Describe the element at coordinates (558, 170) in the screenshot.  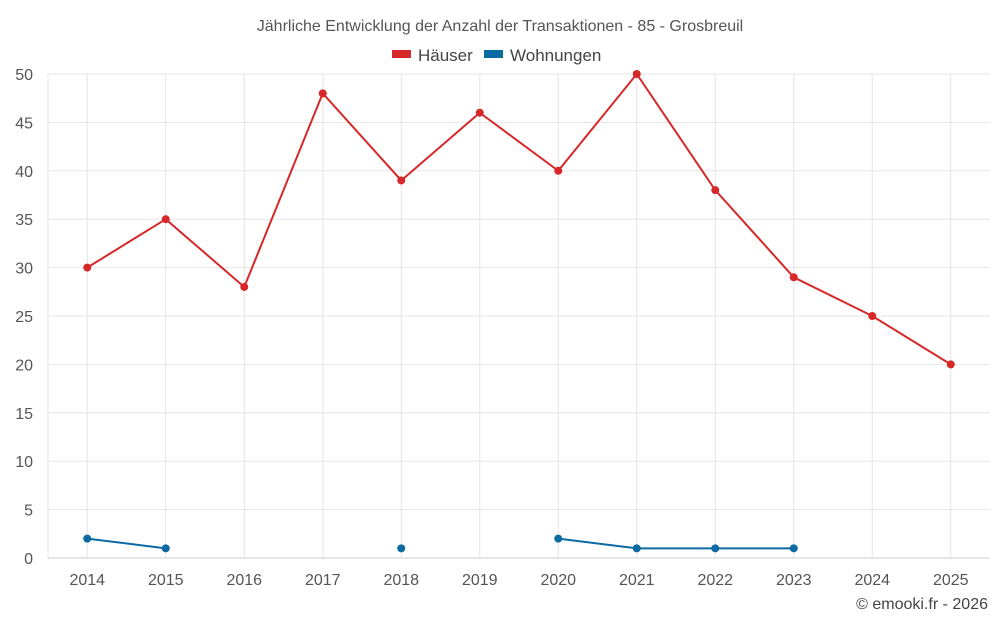
I see `point-haeuser-2020` at that location.